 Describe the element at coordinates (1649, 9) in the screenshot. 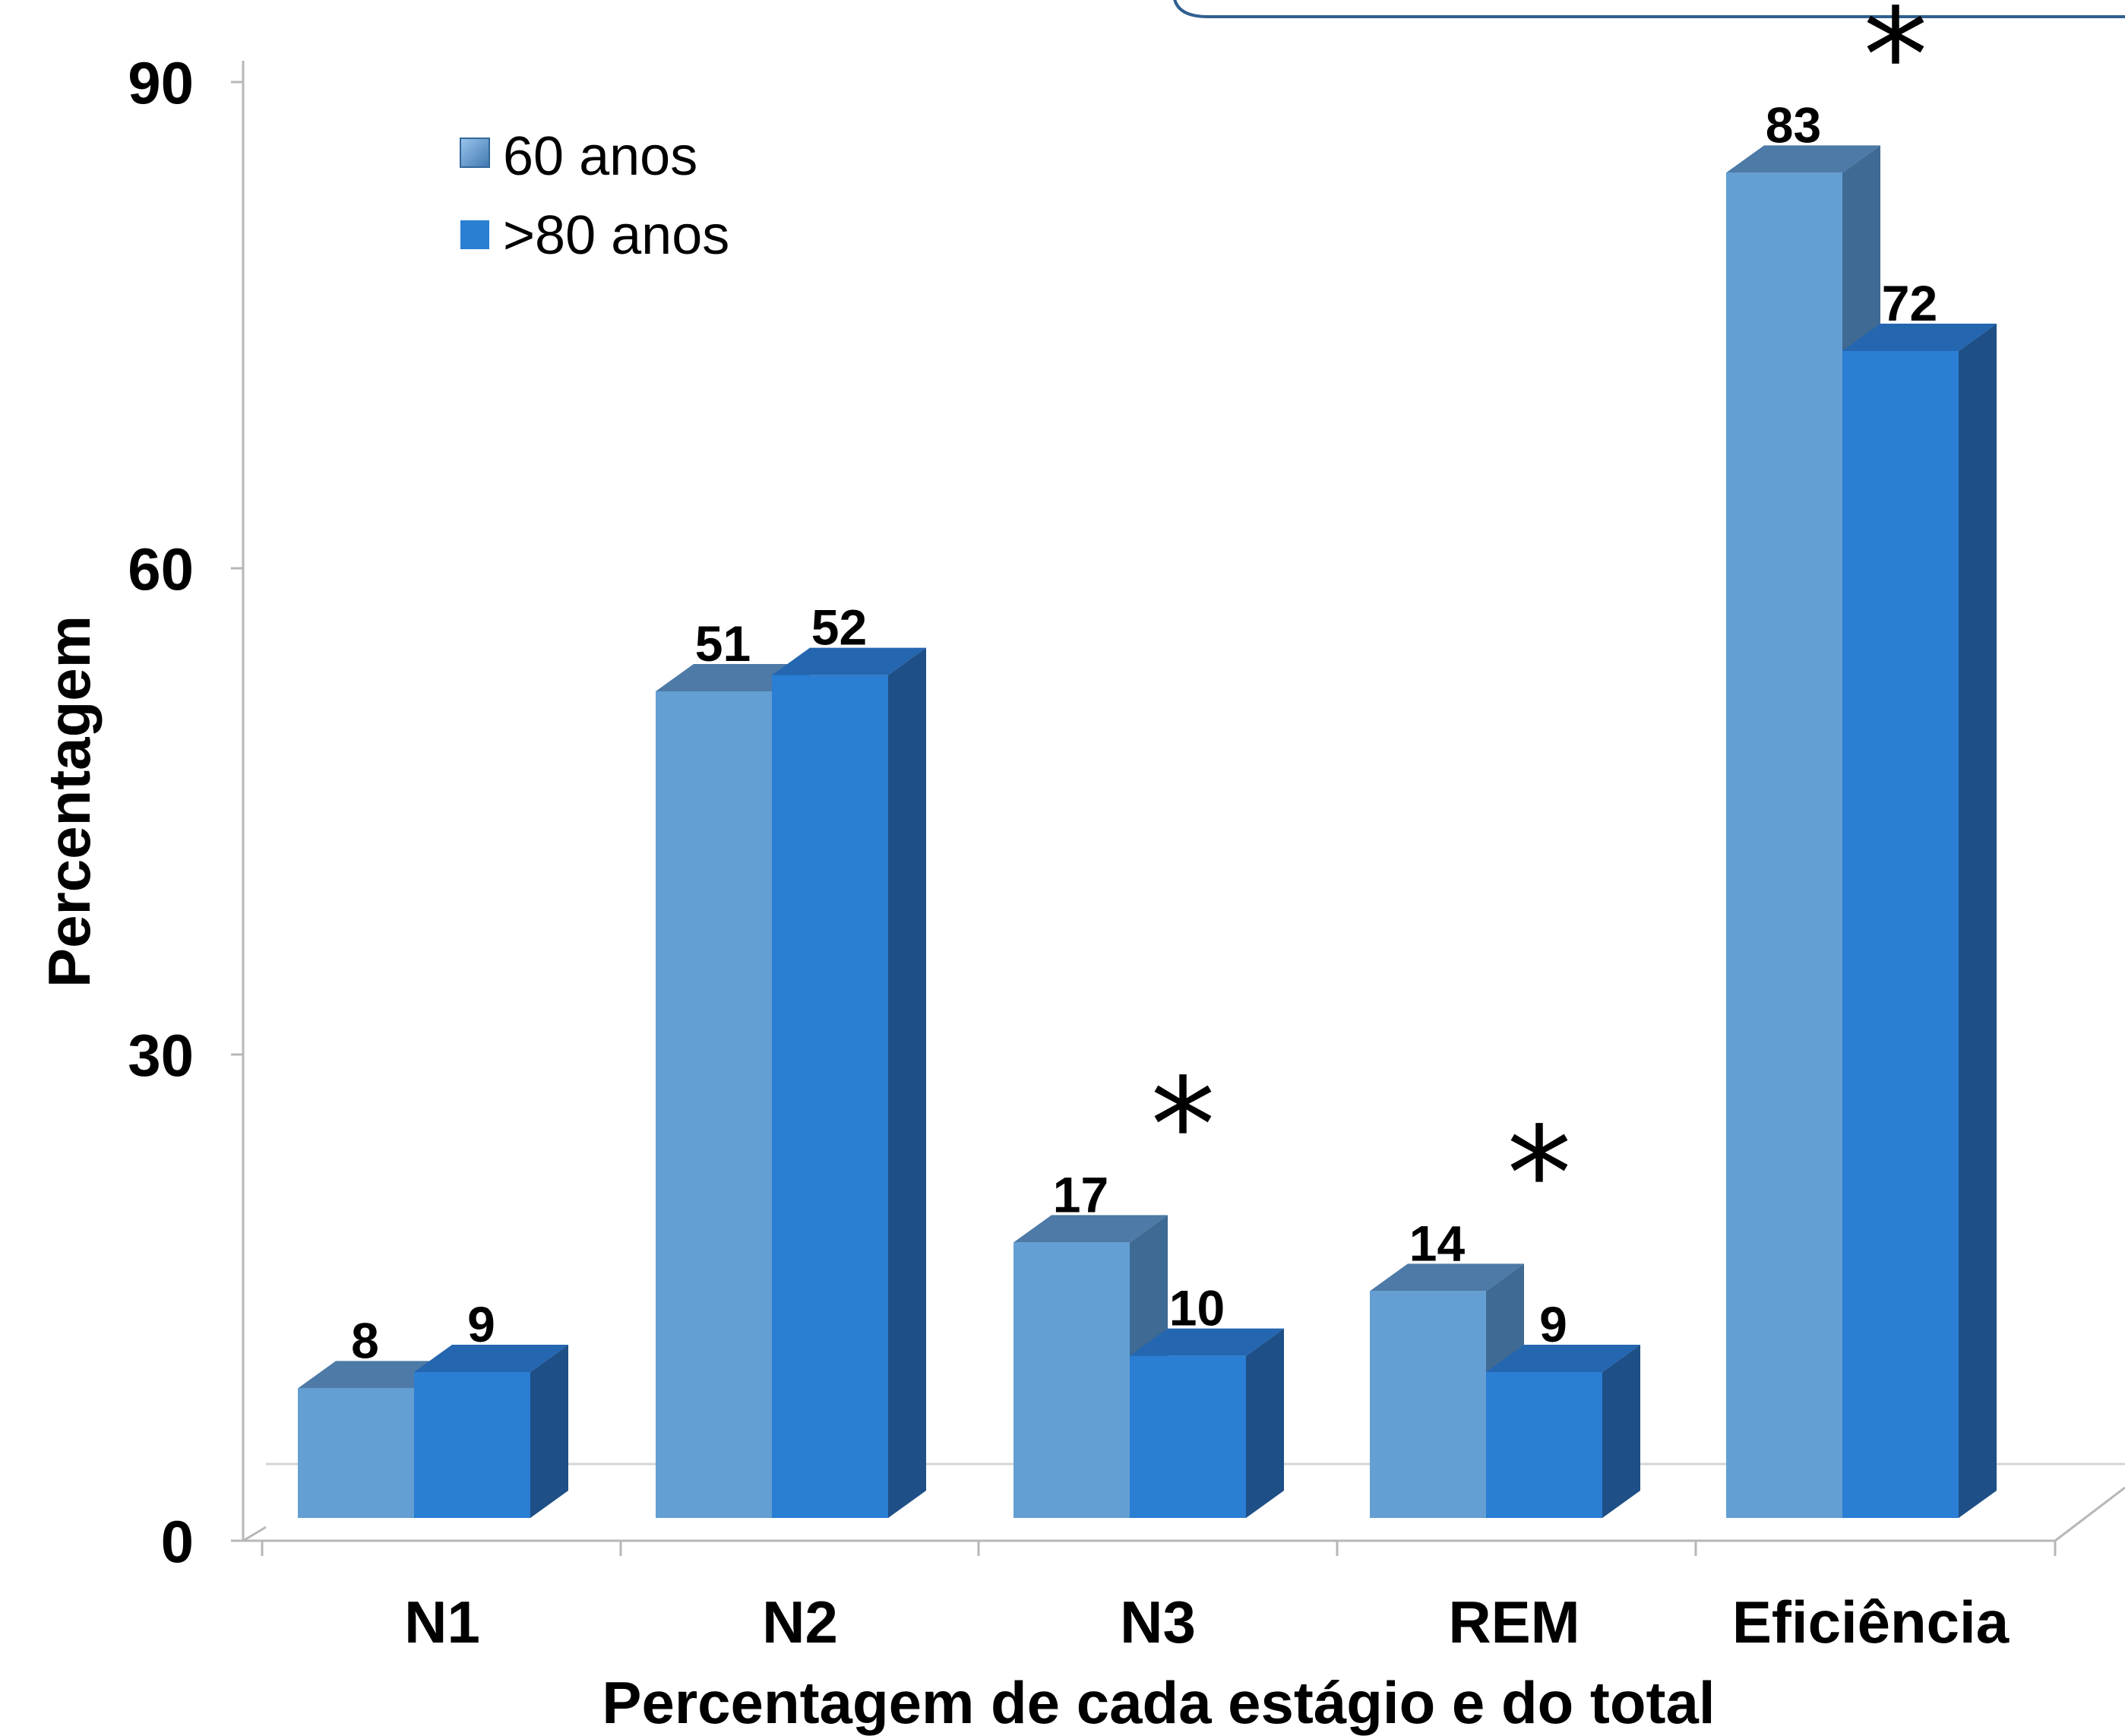

I see `decorative-frame` at that location.